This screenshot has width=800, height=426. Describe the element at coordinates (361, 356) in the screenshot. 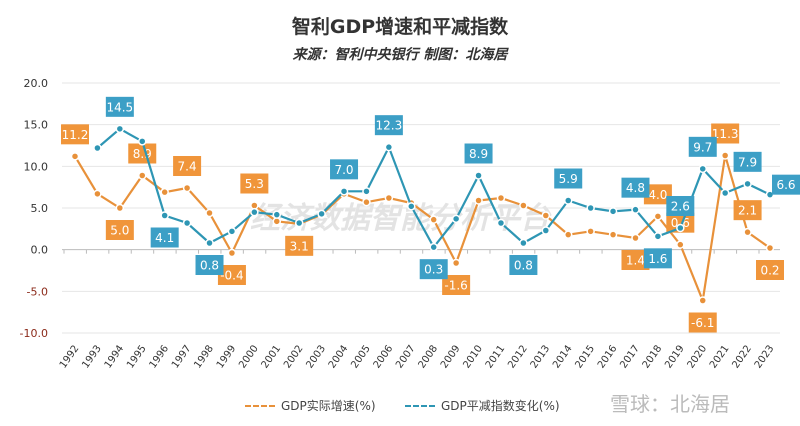

I see `x-tick-label: 2005` at that location.